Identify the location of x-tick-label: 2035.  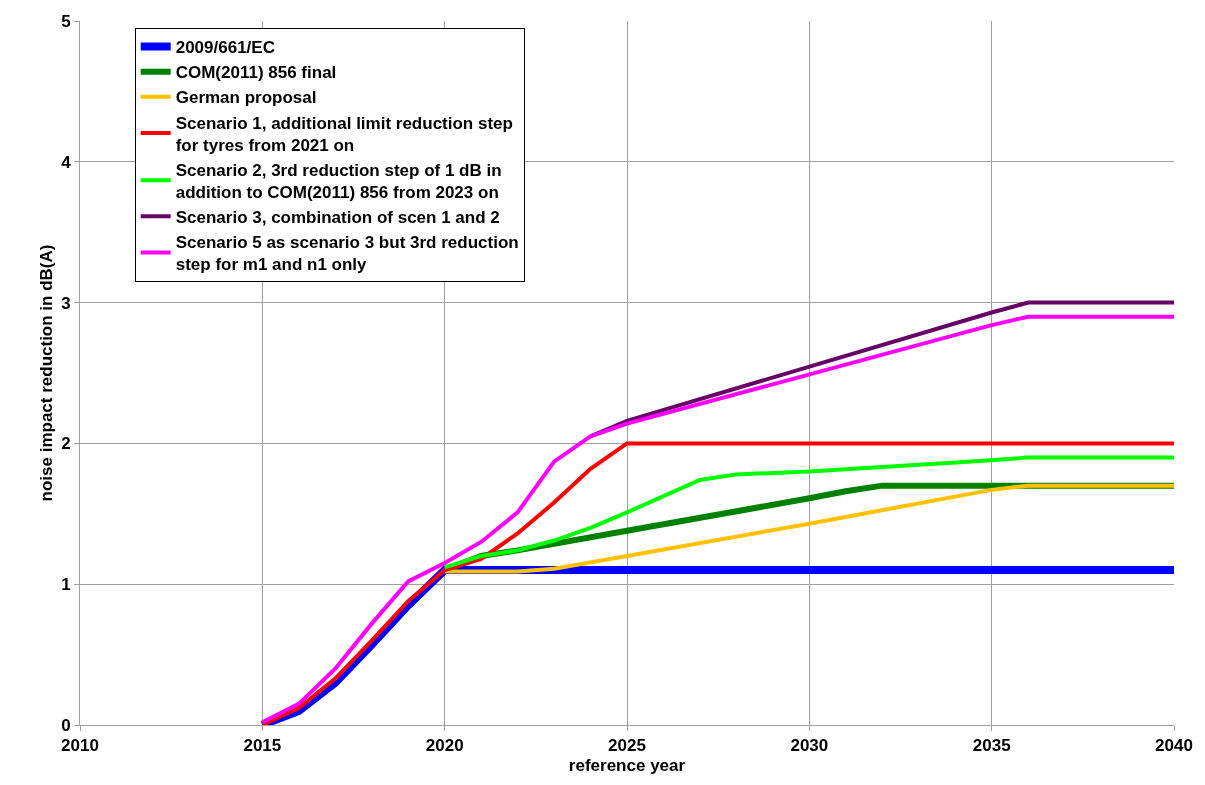
(991, 746).